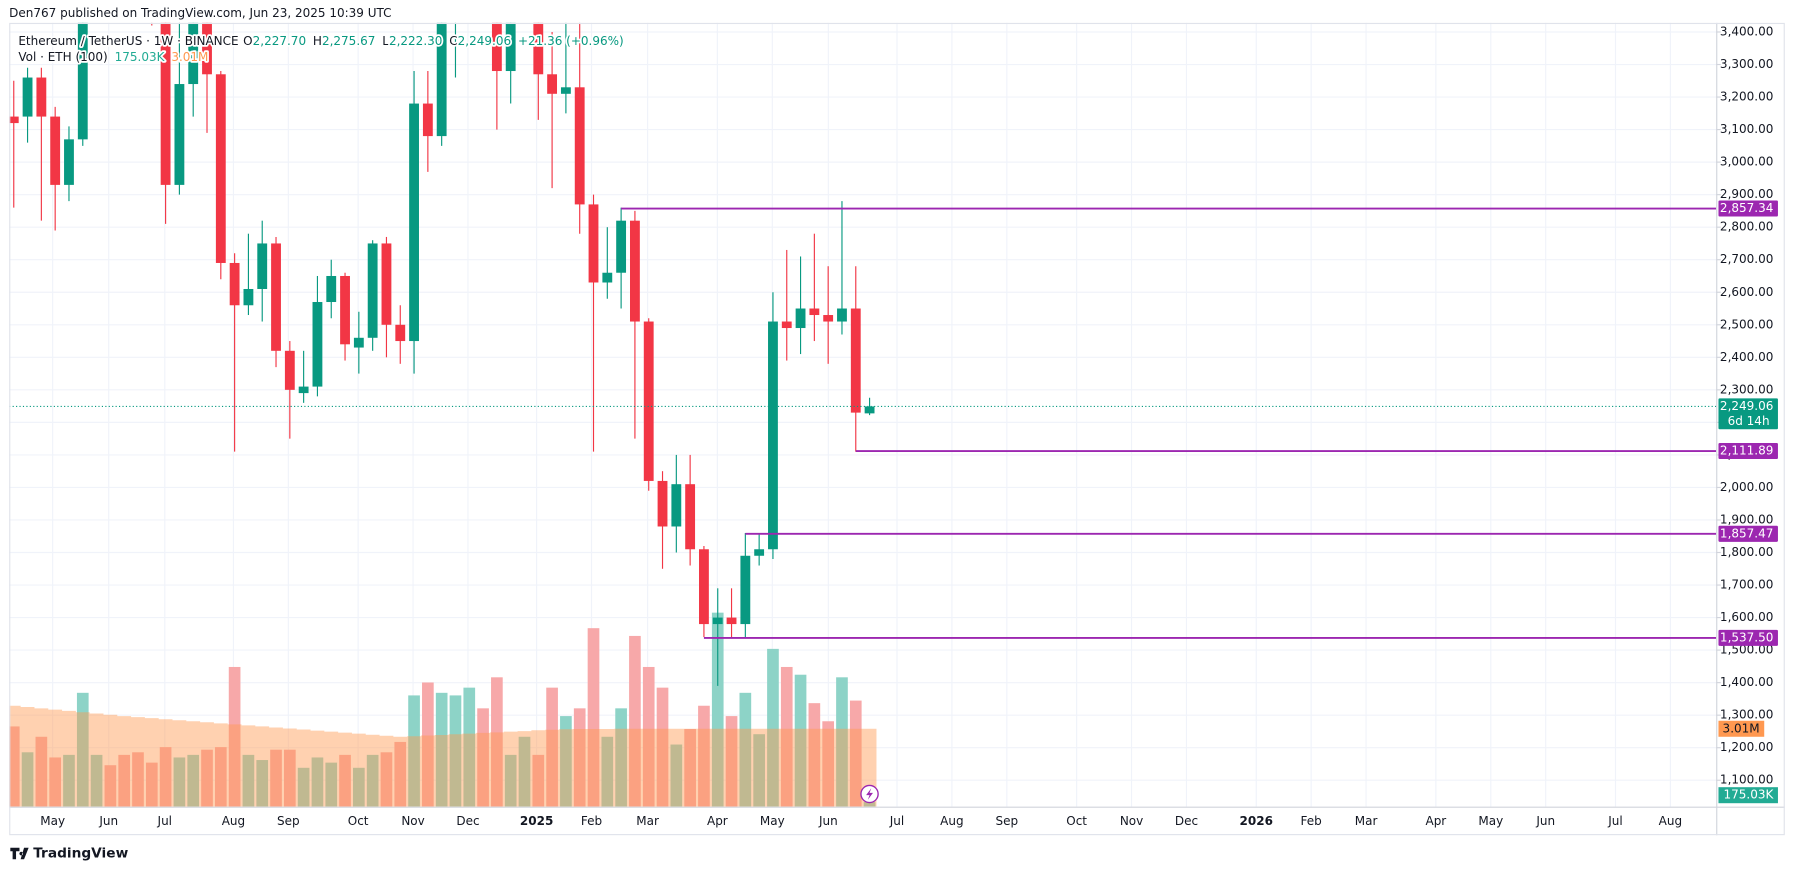  I want to click on volume-name: Vol · ETH (100), so click(62, 57).